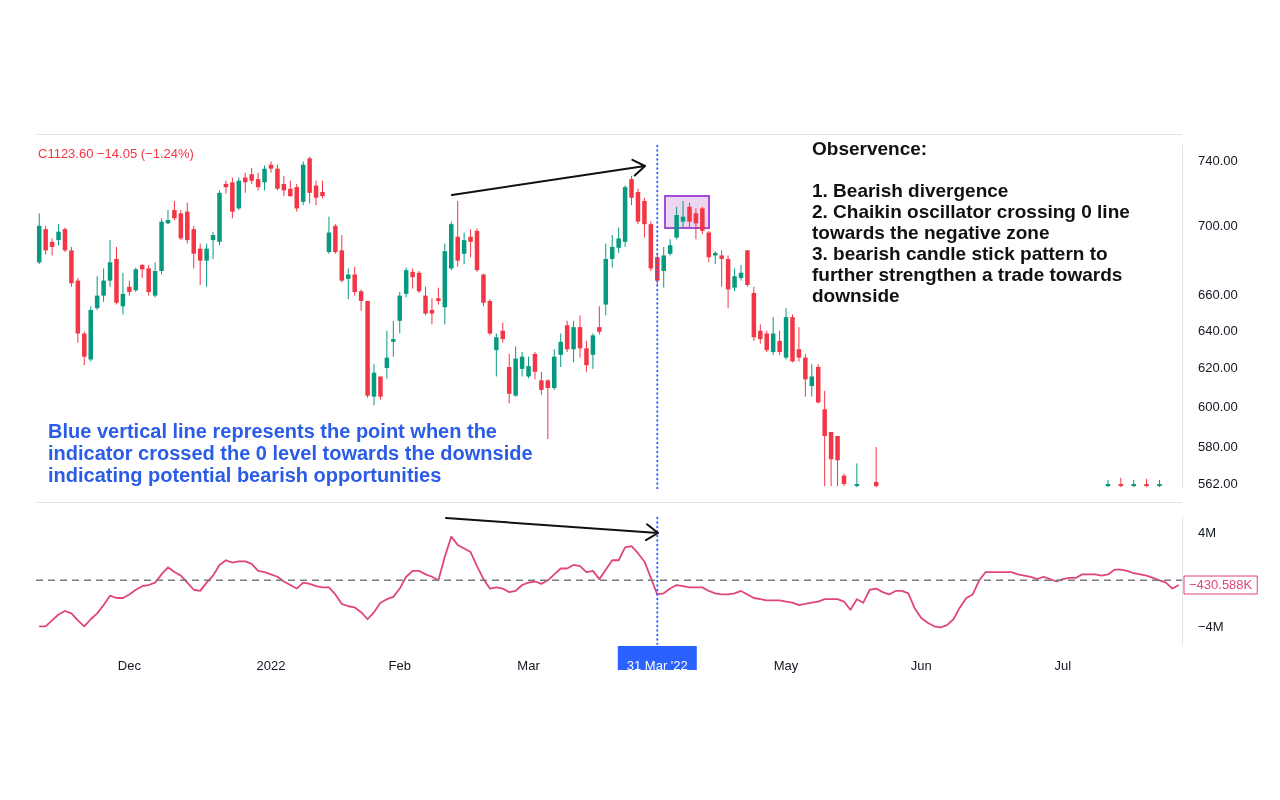 Image resolution: width=1280 pixels, height=800 pixels. Describe the element at coordinates (399, 666) in the screenshot. I see `x-tick-label: Feb` at that location.